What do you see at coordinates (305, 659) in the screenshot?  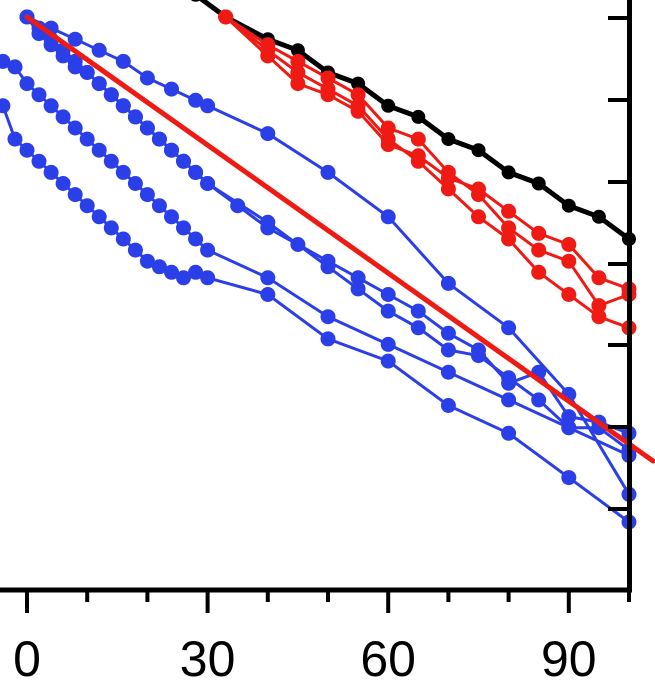 I see `tick-labels: 0 30 60 90` at bounding box center [305, 659].